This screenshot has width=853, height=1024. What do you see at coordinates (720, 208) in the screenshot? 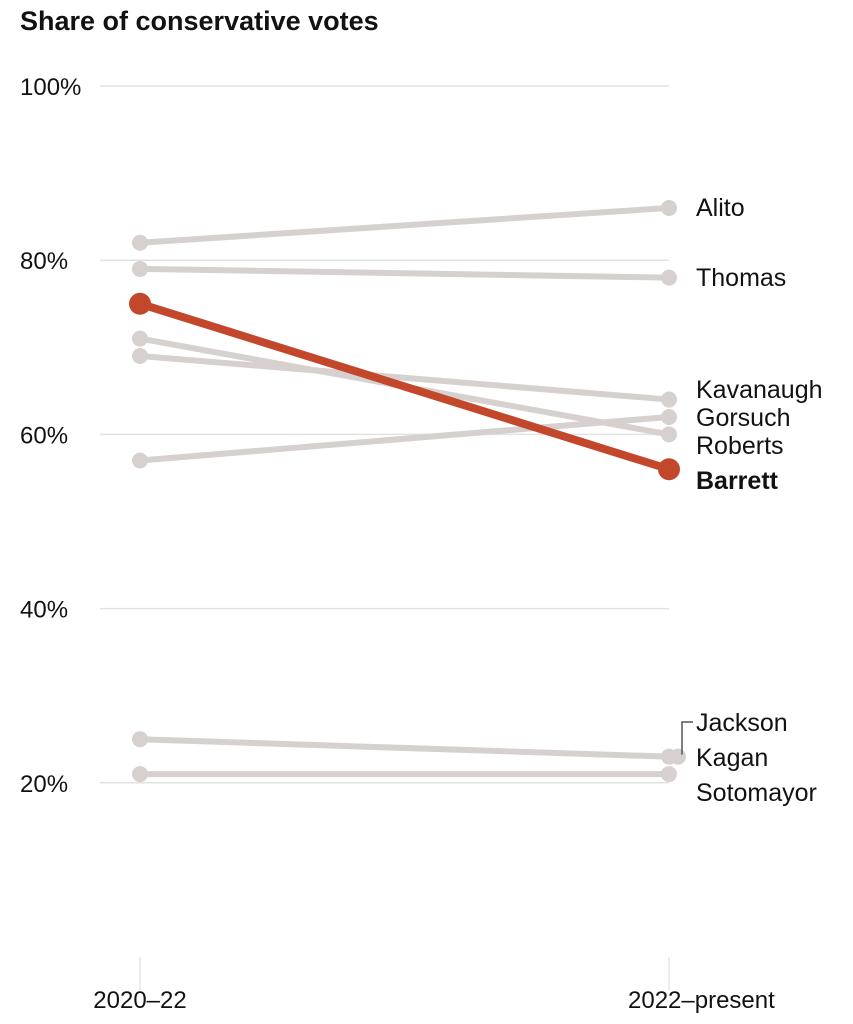
I see `series-label-alito: Alito` at bounding box center [720, 208].